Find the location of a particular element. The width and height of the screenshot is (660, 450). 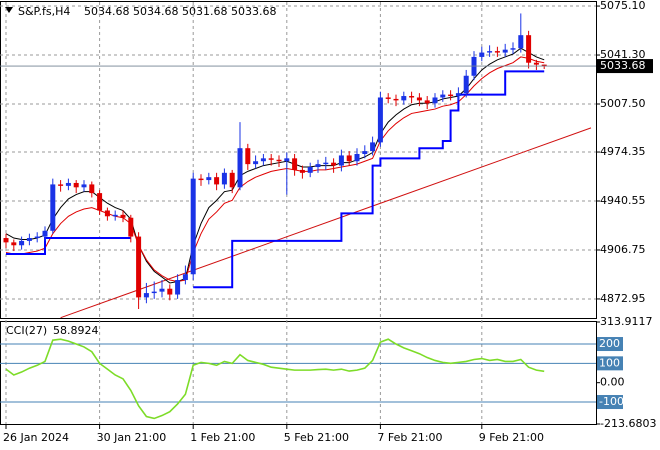

x-tick-label: 7 Feb 21:00 is located at coordinates (409, 437).